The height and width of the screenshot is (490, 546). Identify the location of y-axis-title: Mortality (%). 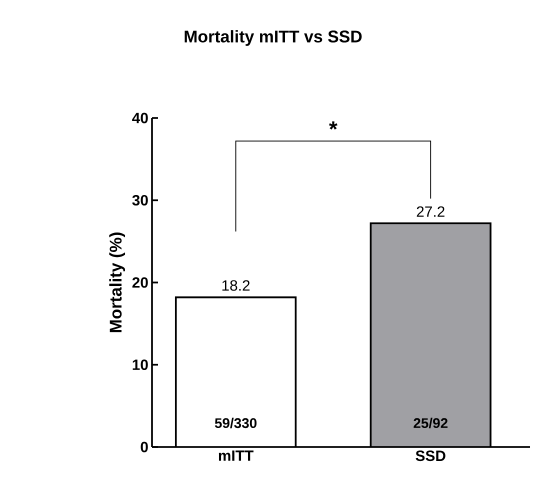
(117, 282).